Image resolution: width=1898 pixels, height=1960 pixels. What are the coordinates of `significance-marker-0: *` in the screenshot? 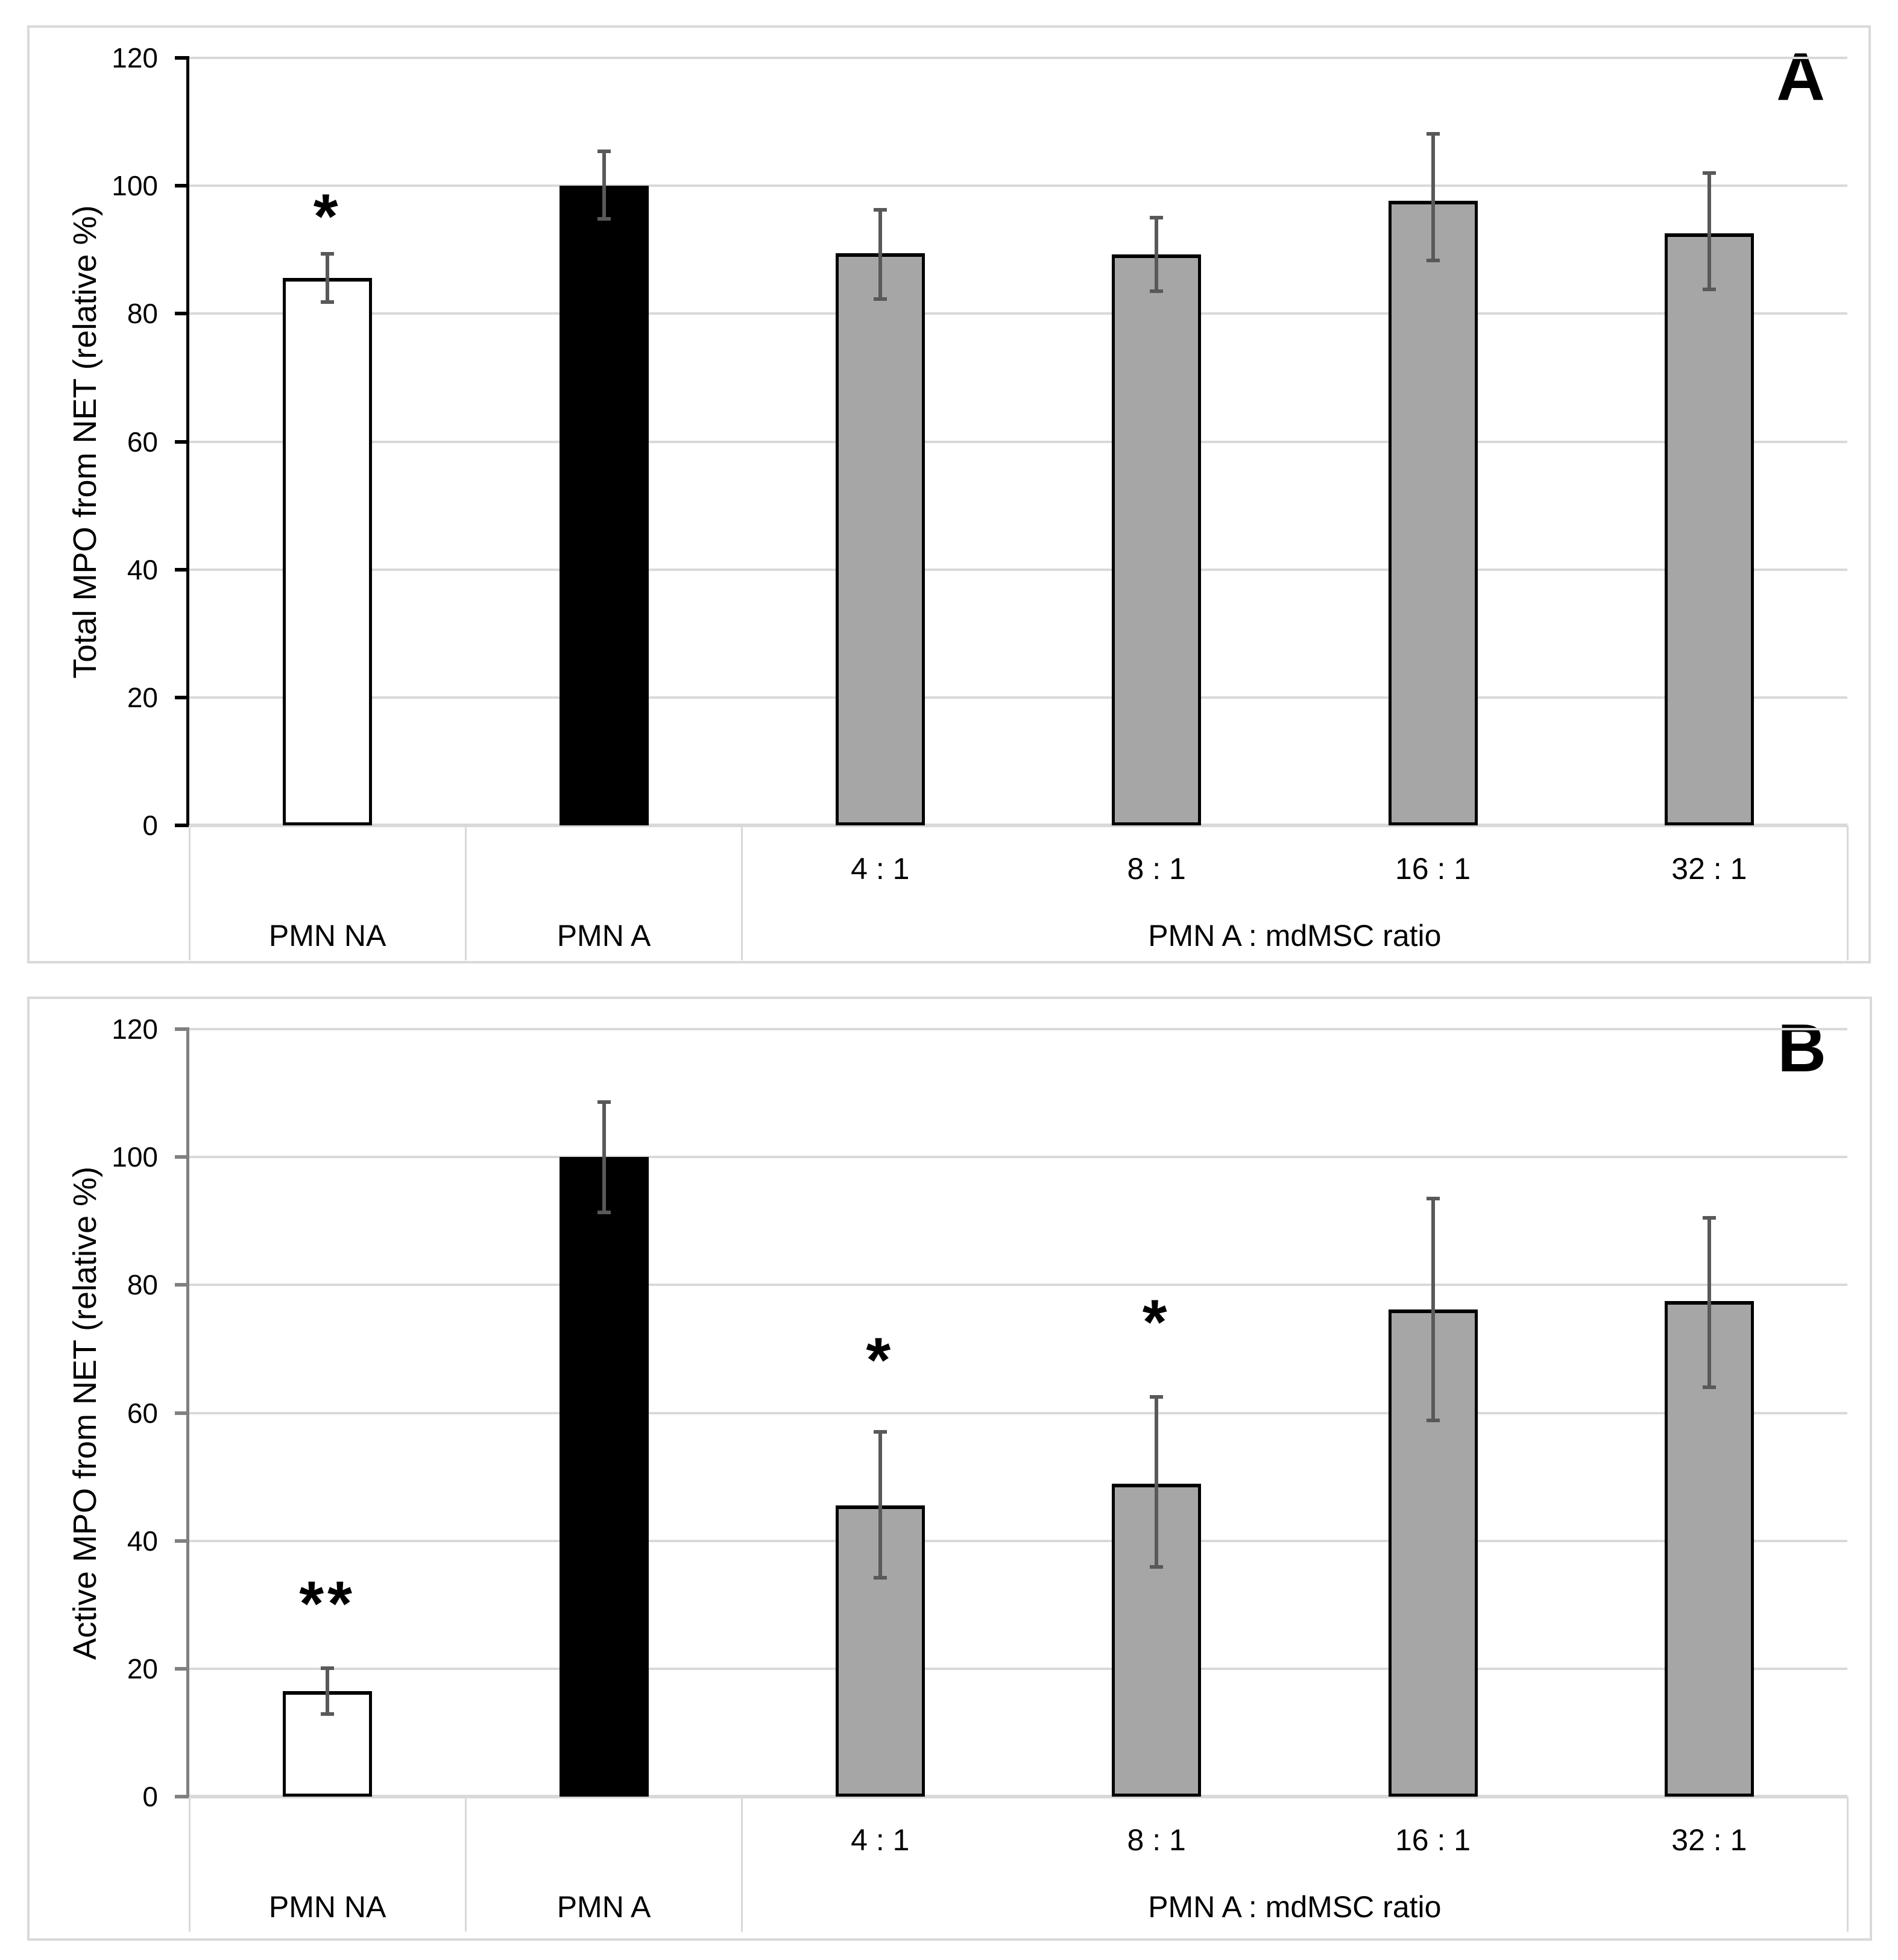 It's located at (327, 217).